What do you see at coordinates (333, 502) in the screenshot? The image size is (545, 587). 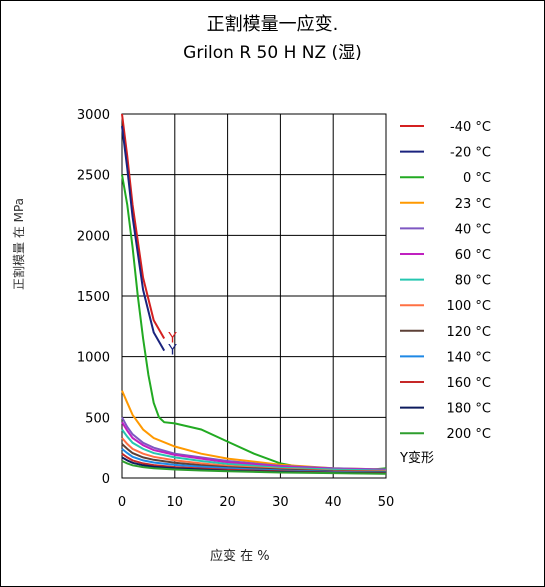 I see `x-tick-label: 40` at bounding box center [333, 502].